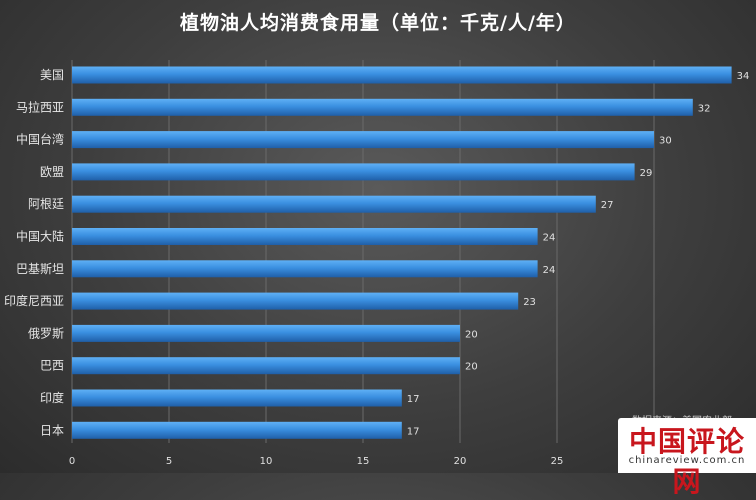 The width and height of the screenshot is (756, 500). What do you see at coordinates (529, 302) in the screenshot?
I see `value-label: 23` at bounding box center [529, 302].